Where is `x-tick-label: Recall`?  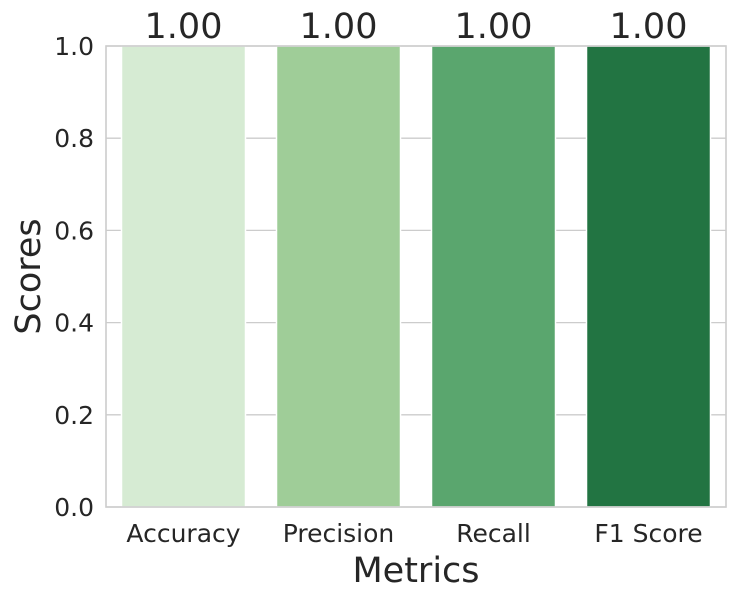 x-tick-label: Recall is located at coordinates (493, 533).